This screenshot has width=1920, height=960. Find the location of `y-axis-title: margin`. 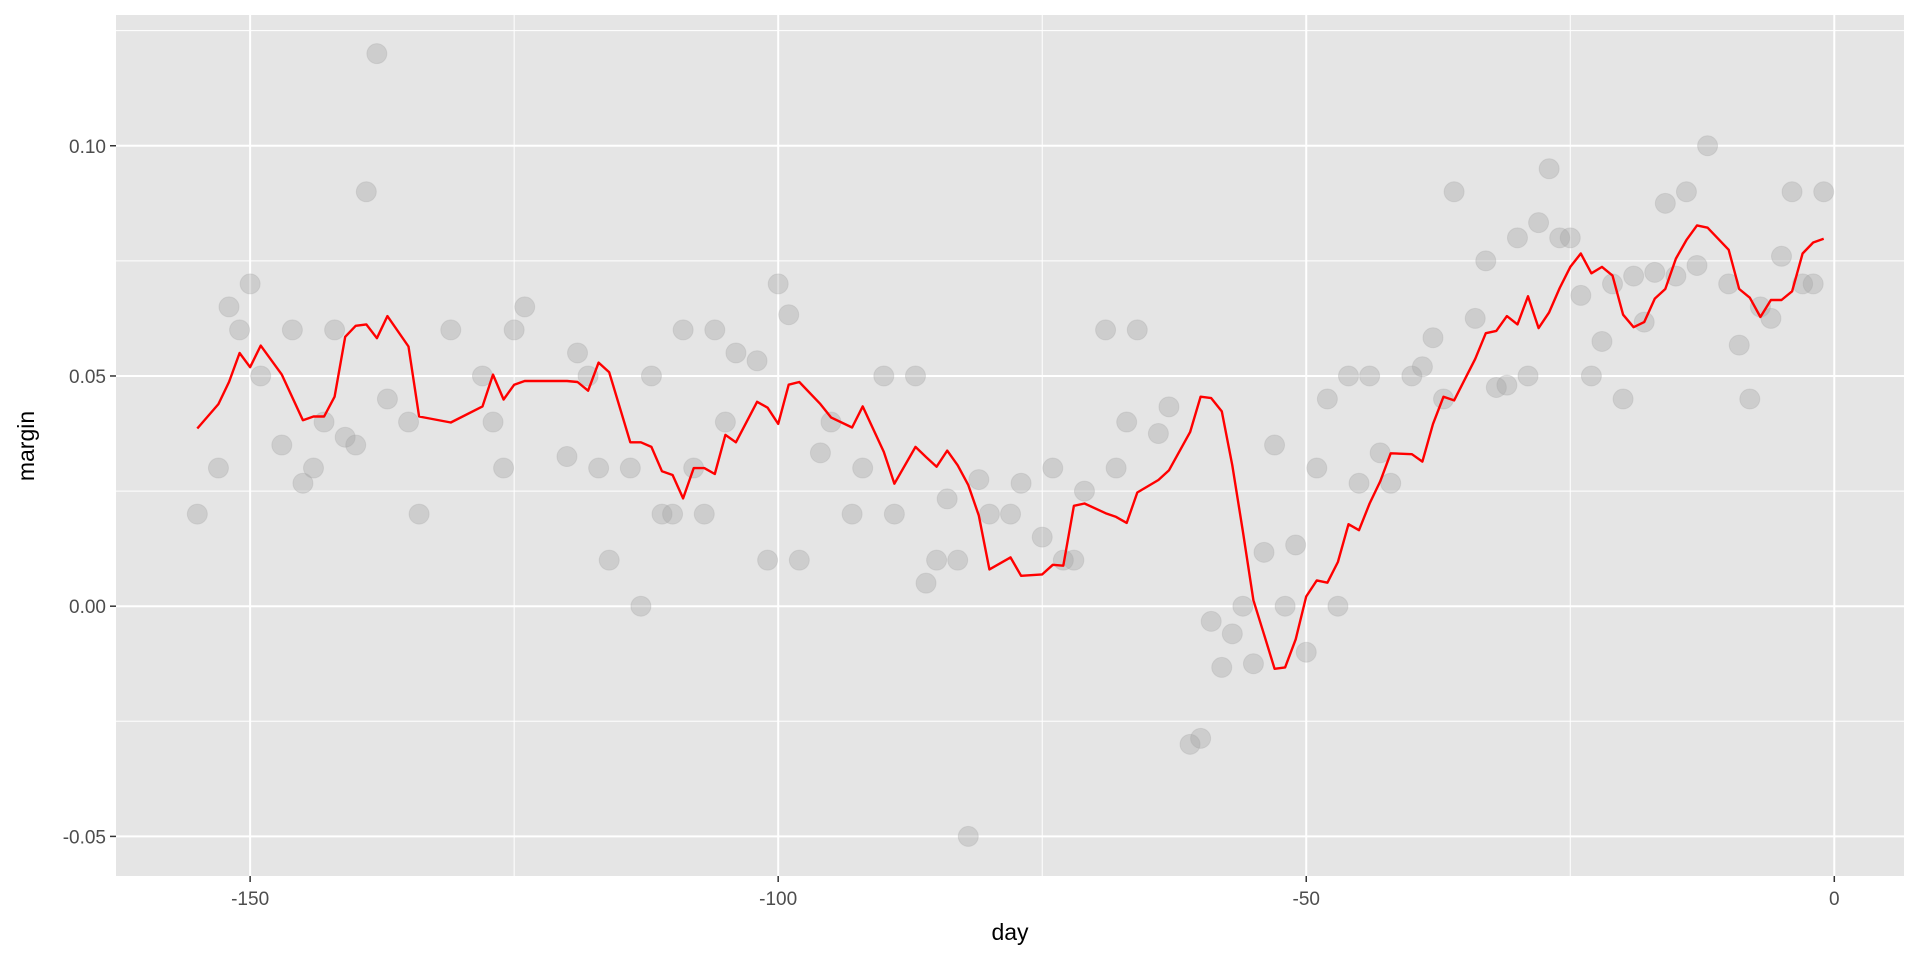

y-axis-title: margin is located at coordinates (26, 446).